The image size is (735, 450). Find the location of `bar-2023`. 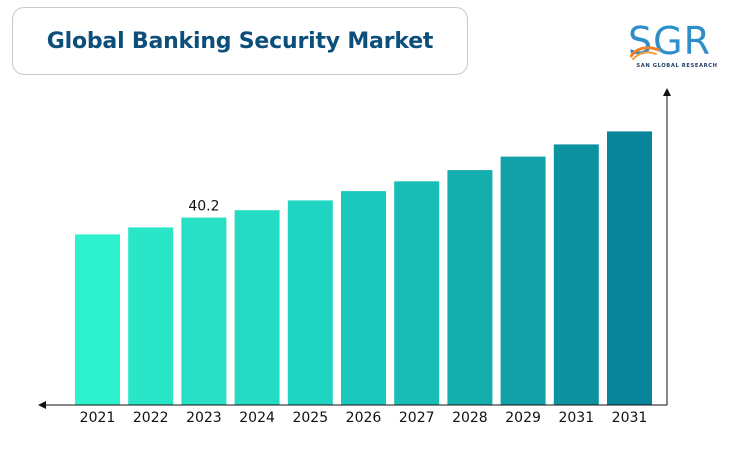

bar-2023 is located at coordinates (204, 311).